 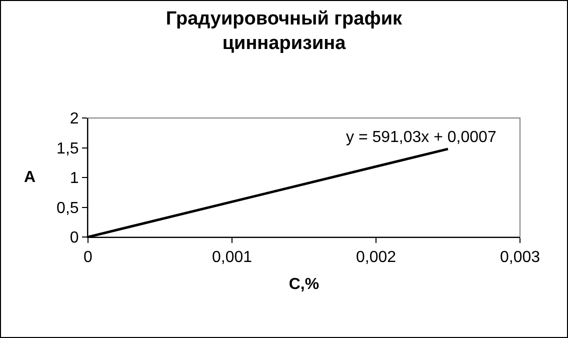 I want to click on x-tick-label: 0,001, so click(x=232, y=257).